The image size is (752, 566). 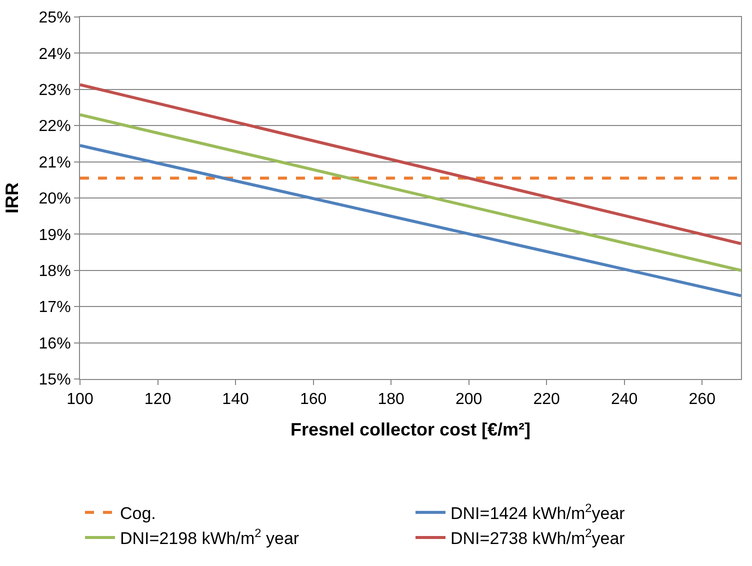 What do you see at coordinates (54, 127) in the screenshot?
I see `y-tick-label: 22%` at bounding box center [54, 127].